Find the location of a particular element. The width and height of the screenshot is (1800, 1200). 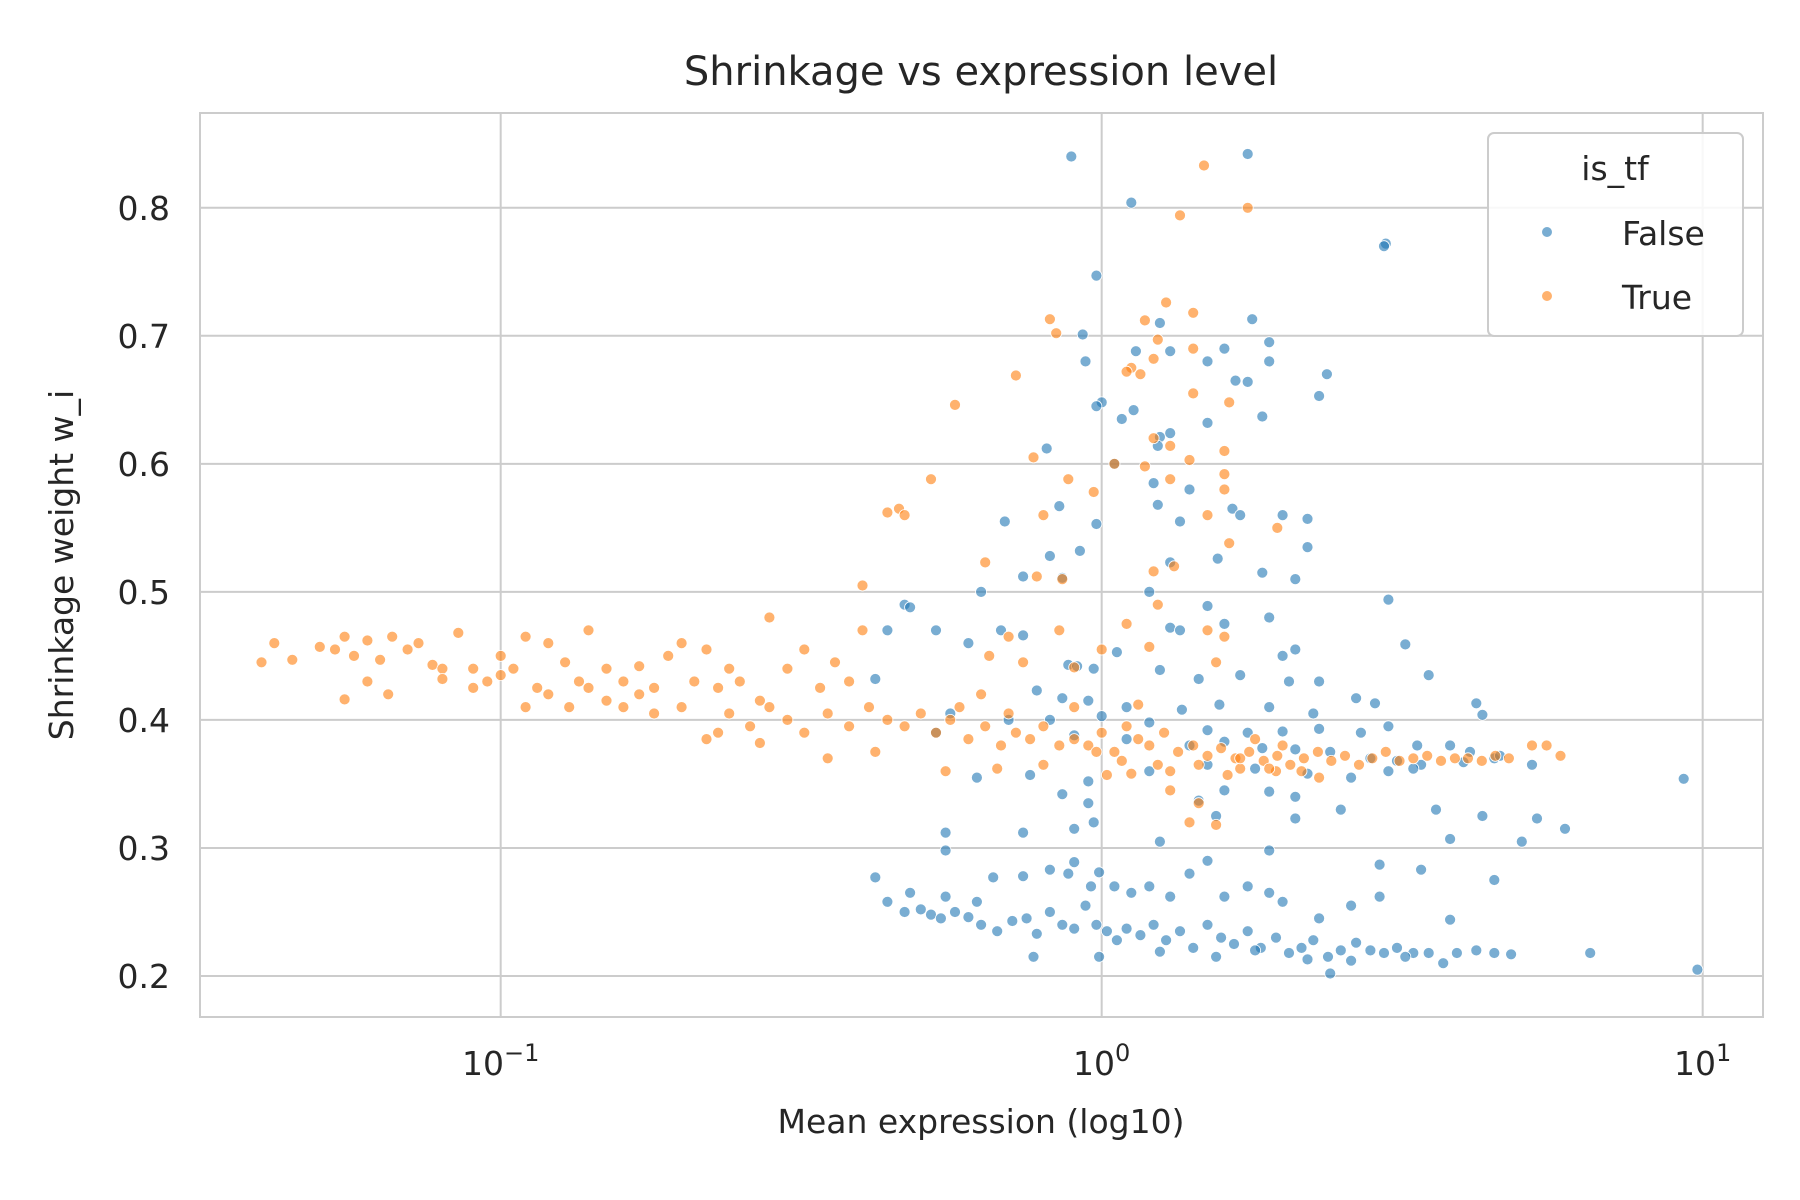

legend-title: is_tf is located at coordinates (1615, 168).